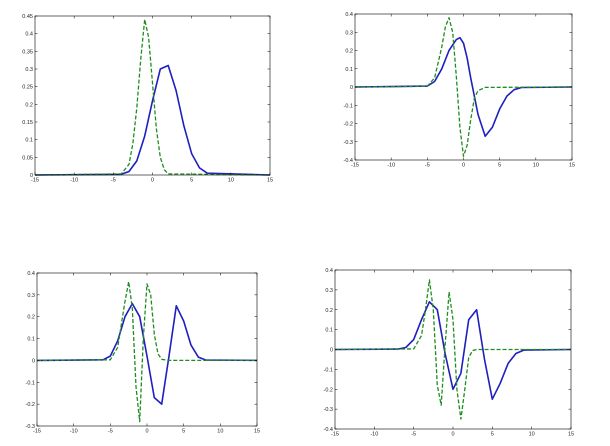 This screenshot has height=446, width=610. I want to click on y-tick-label: 0.25, so click(27, 88).